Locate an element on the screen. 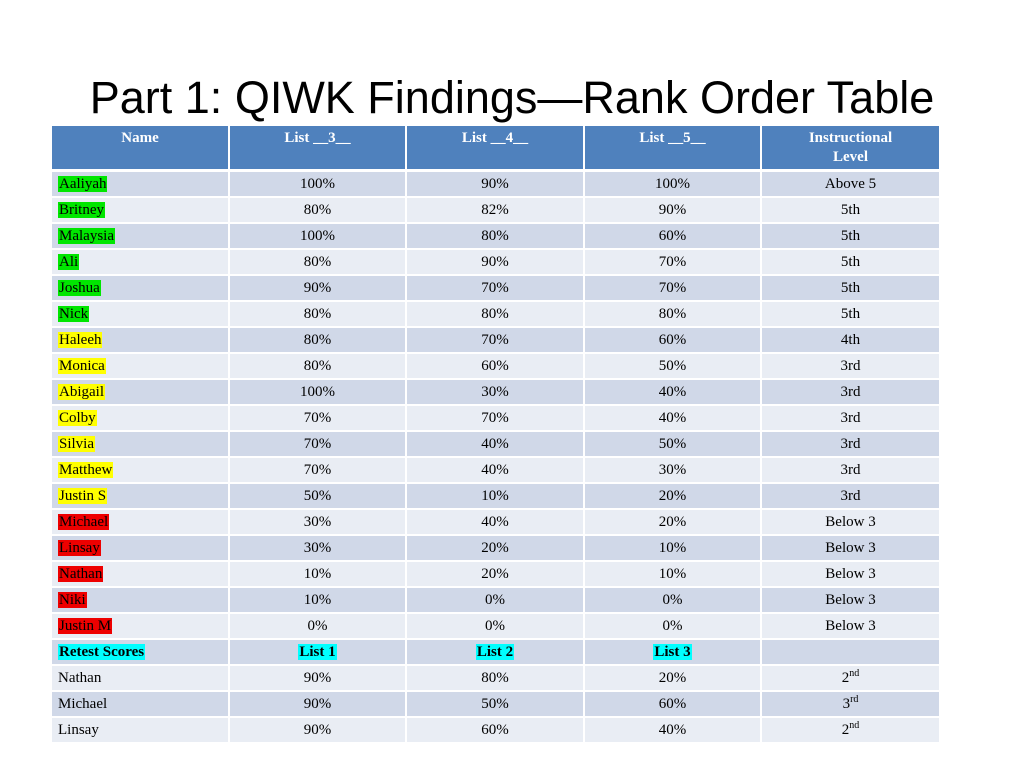 The height and width of the screenshot is (768, 1024). list-5-score: 10% is located at coordinates (673, 548).